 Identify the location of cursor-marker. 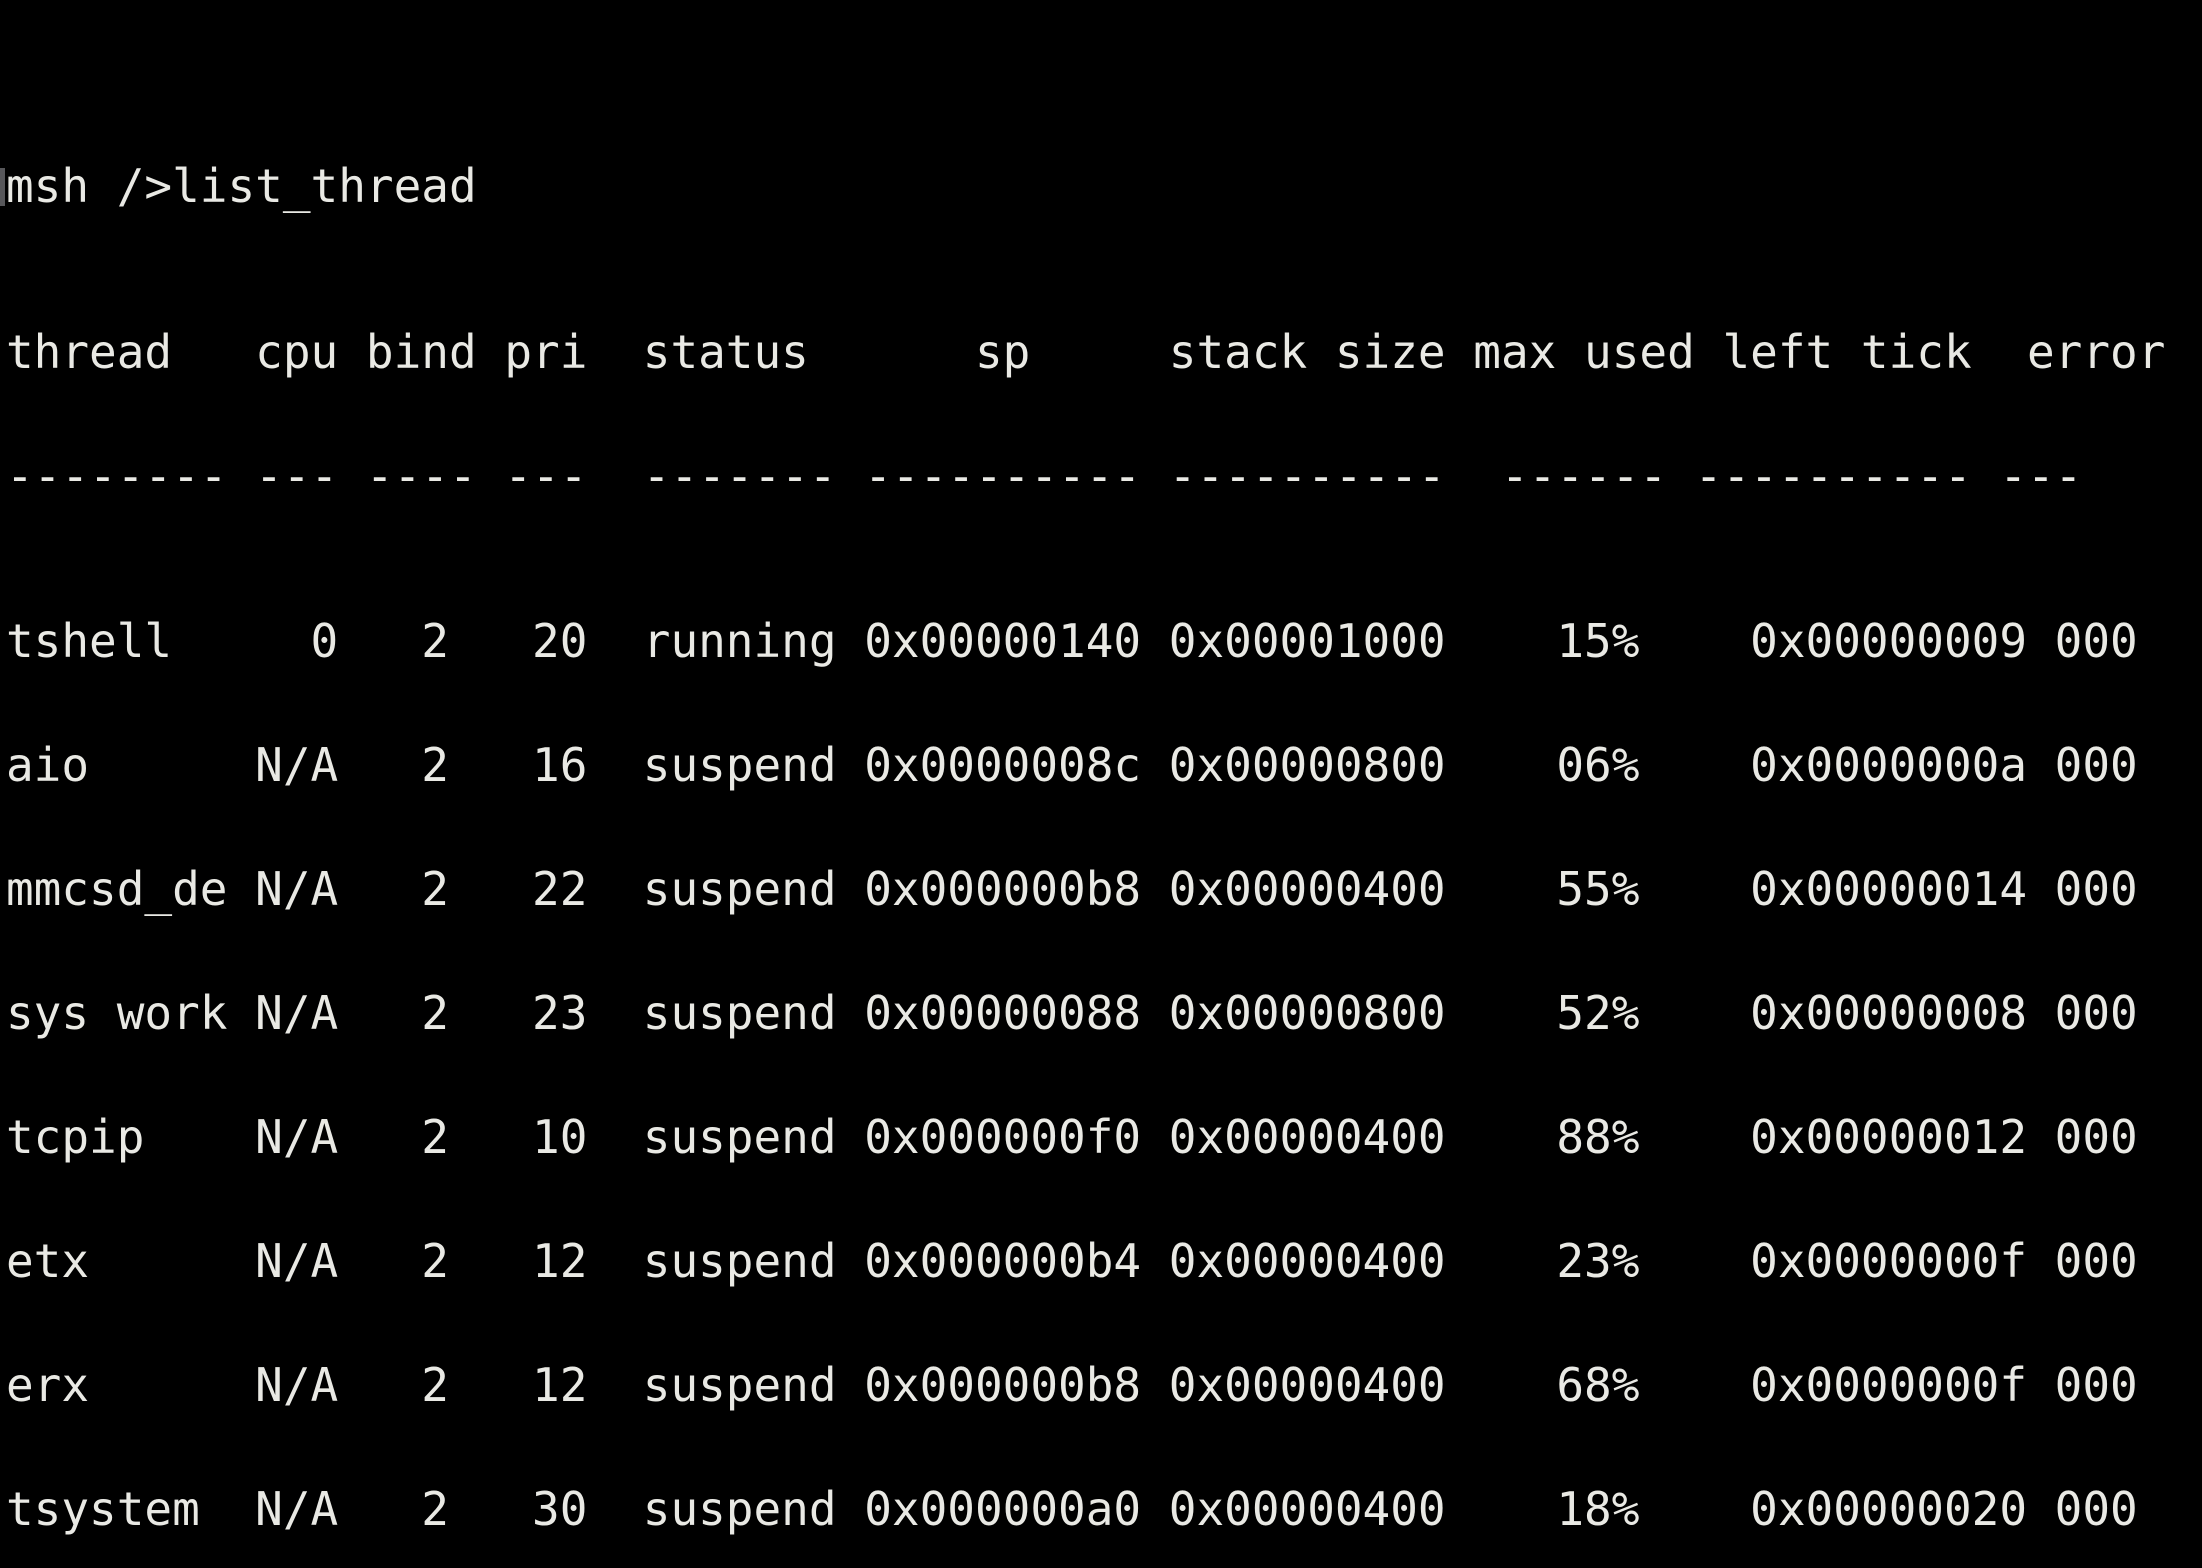
(2, 187).